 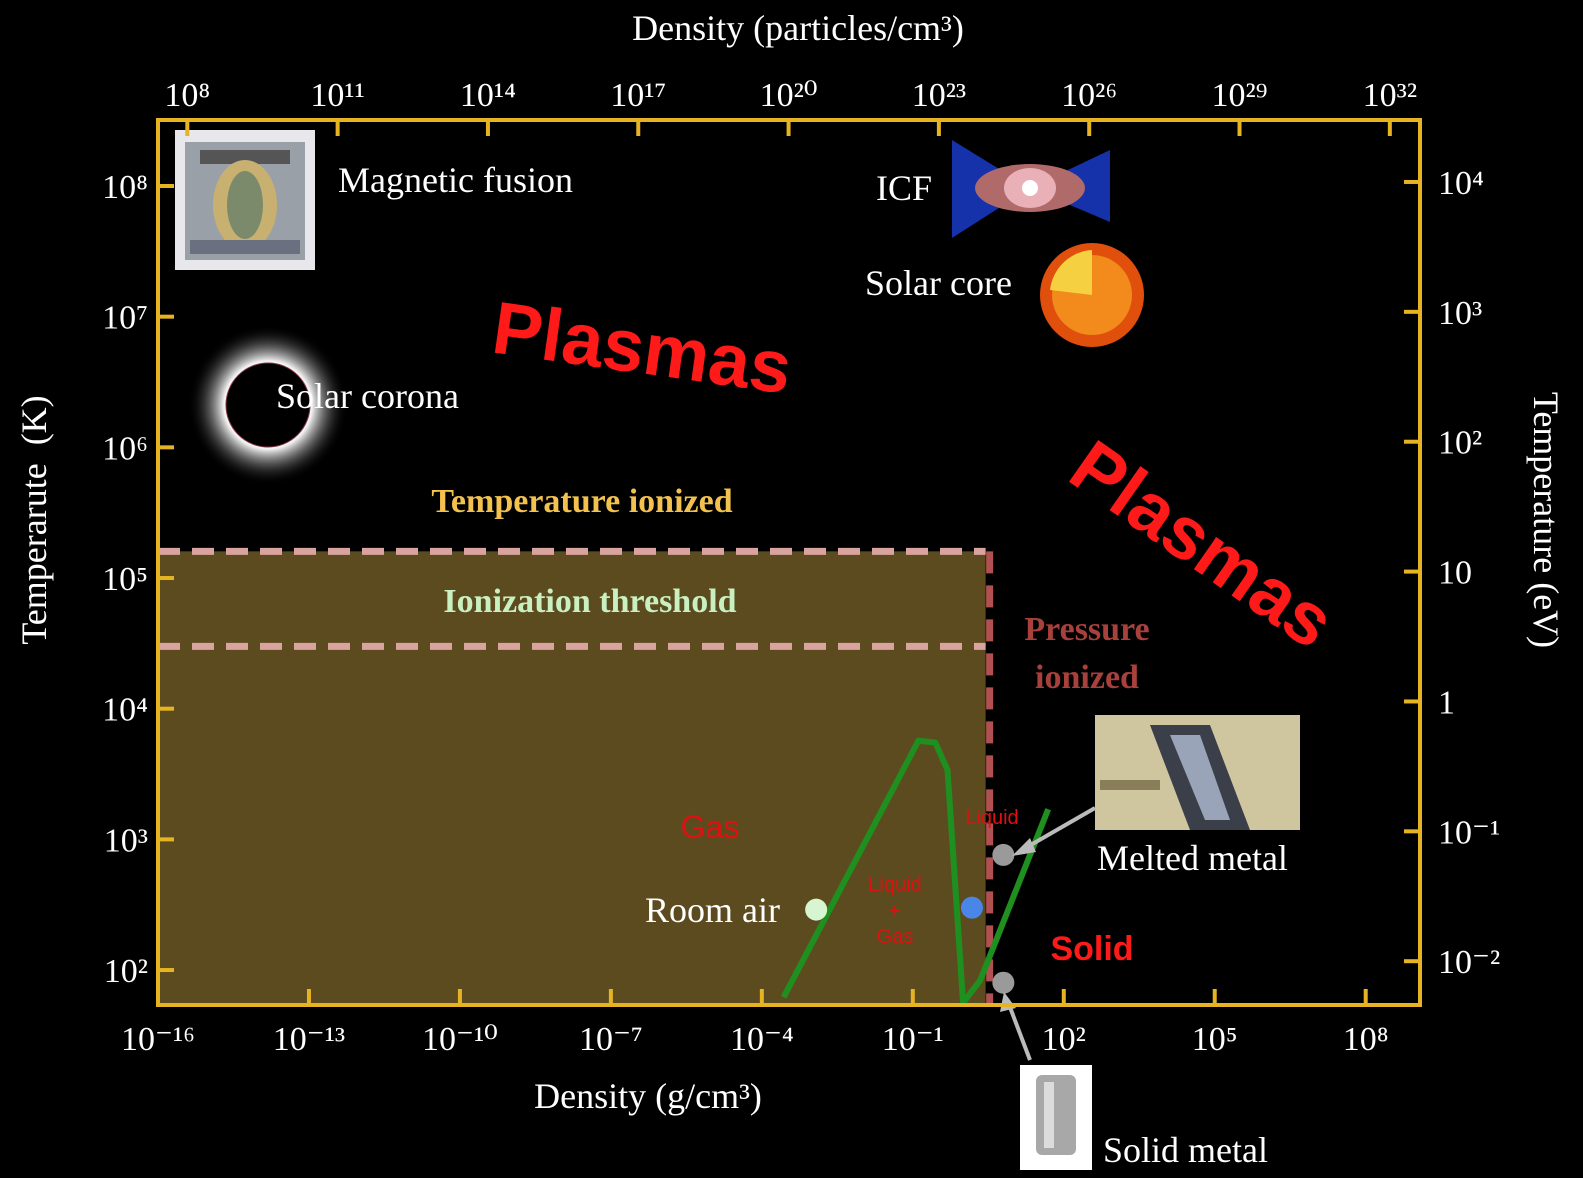 What do you see at coordinates (638, 95) in the screenshot?
I see `x2-tick-label: 10¹⁷` at bounding box center [638, 95].